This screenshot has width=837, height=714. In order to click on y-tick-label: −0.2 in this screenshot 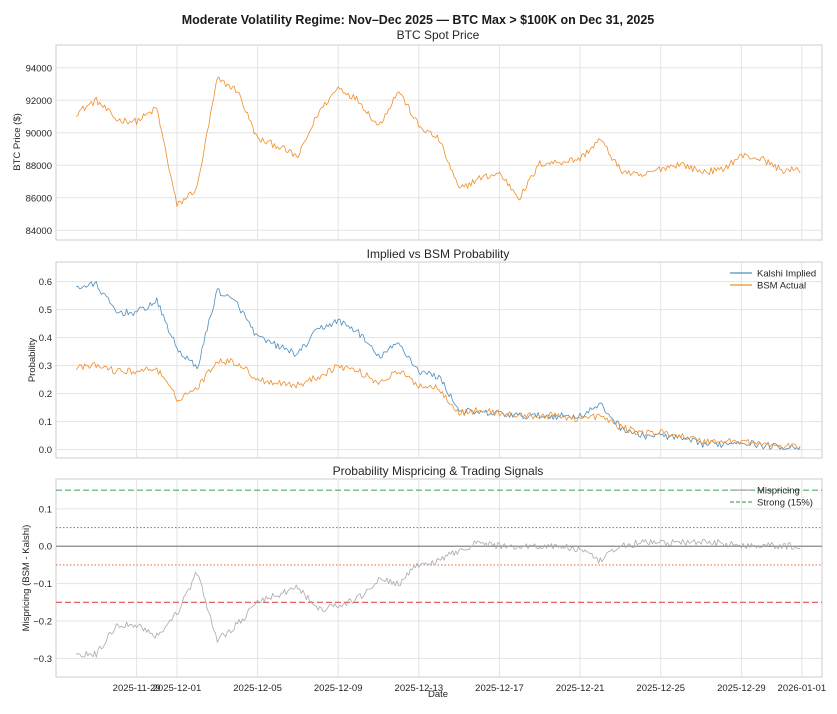, I will do `click(42, 621)`.